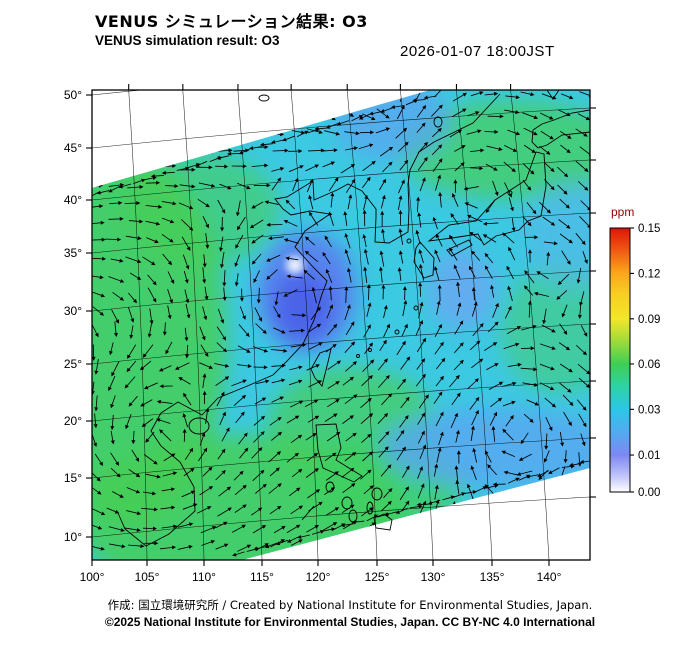 The image size is (700, 649). What do you see at coordinates (397, 332) in the screenshot?
I see `okinawa-island` at bounding box center [397, 332].